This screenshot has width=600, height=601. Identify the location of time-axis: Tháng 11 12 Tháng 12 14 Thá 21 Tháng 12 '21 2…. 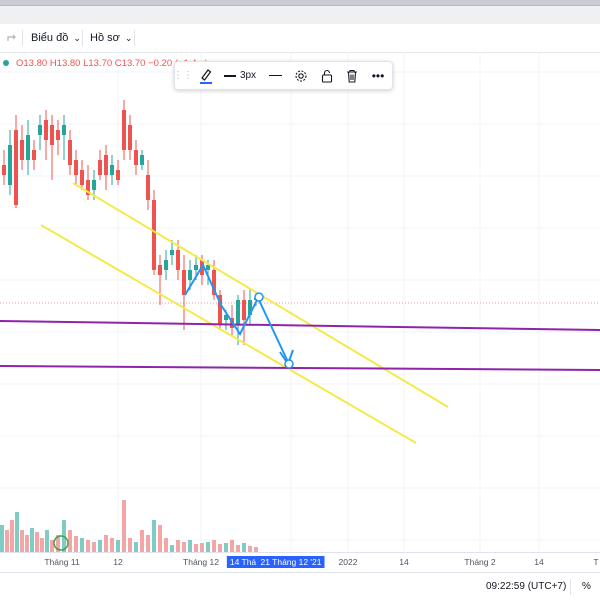
(300, 562).